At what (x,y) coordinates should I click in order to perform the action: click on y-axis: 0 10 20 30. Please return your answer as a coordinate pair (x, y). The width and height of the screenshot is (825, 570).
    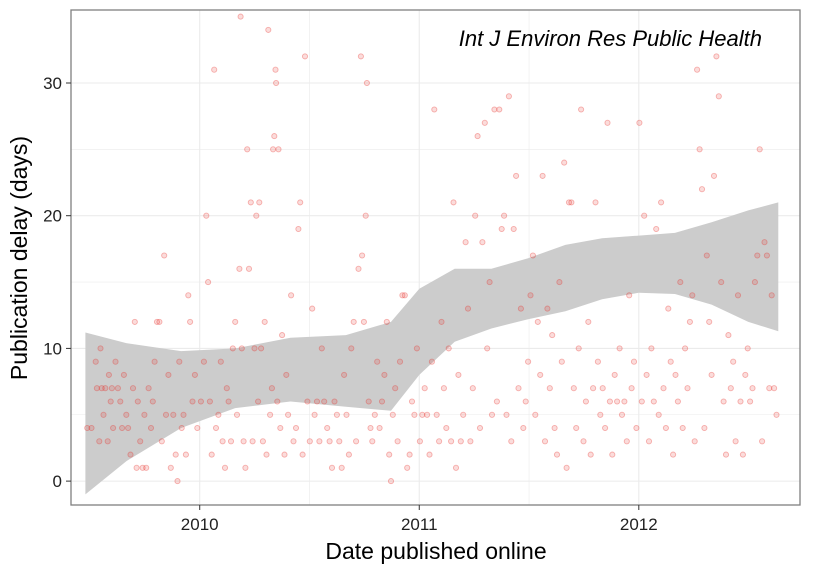
    Looking at the image, I should click on (57, 282).